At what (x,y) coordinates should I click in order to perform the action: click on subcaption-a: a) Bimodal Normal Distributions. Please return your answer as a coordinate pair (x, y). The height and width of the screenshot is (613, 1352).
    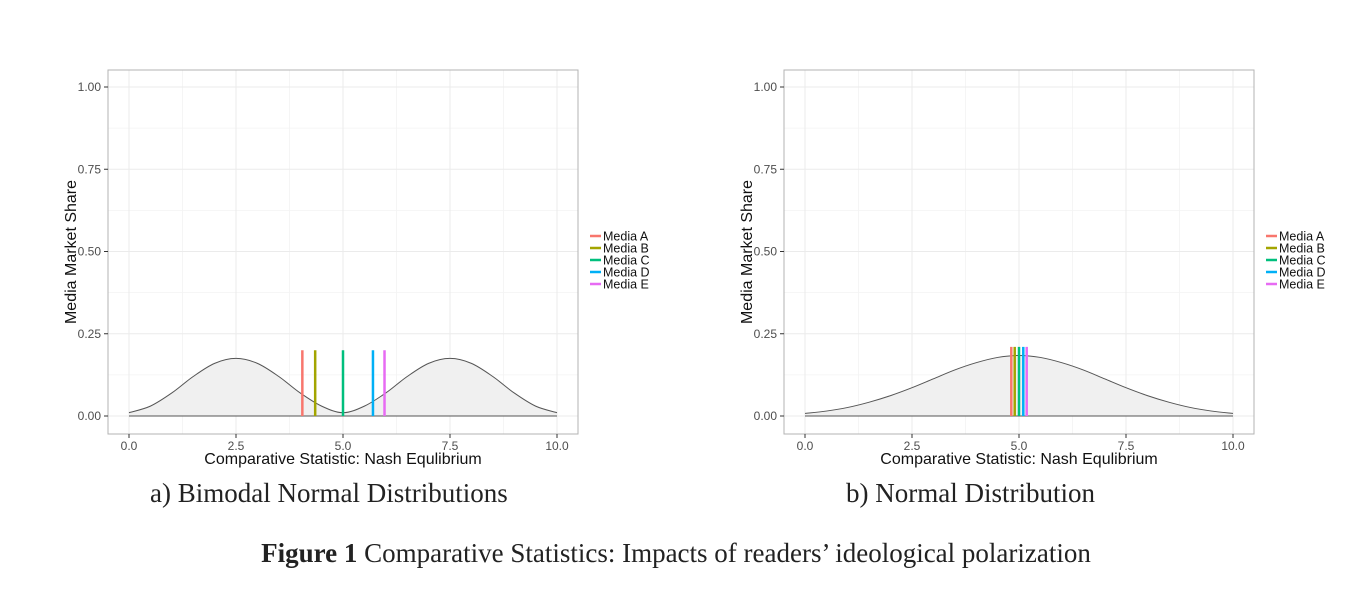
    Looking at the image, I should click on (329, 493).